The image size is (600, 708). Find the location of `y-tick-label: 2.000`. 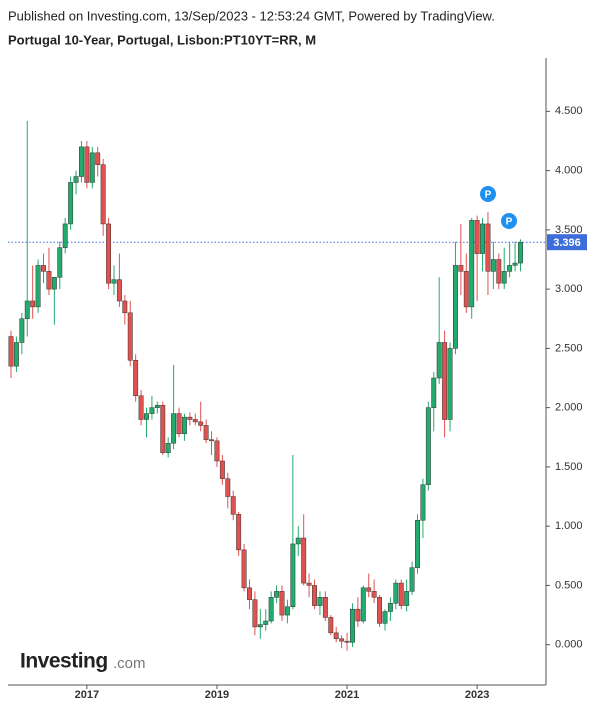

y-tick-label: 2.000 is located at coordinates (569, 408).